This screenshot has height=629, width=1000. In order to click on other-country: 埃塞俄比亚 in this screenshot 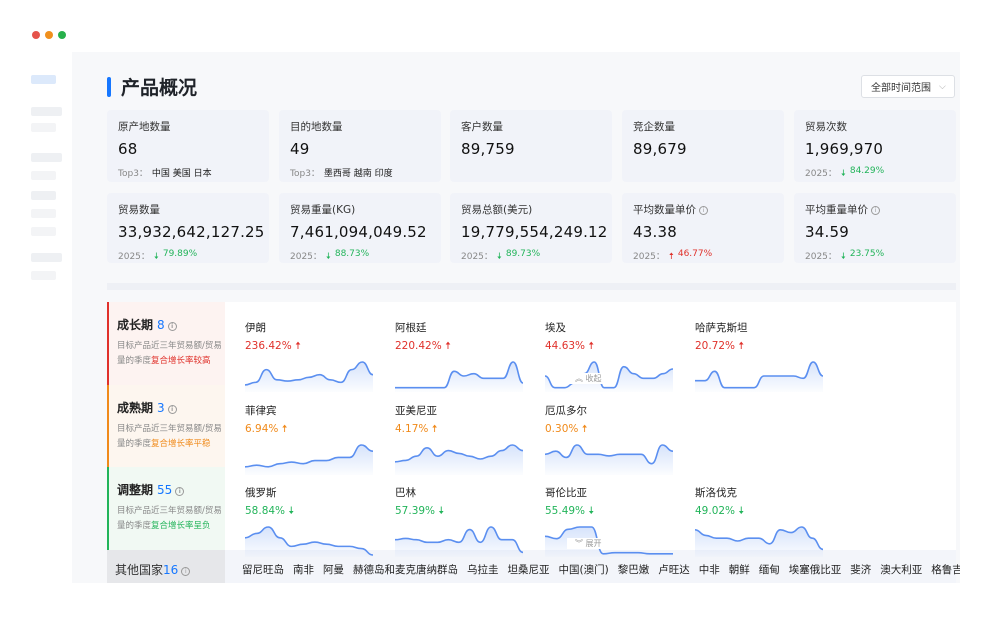, I will do `click(815, 570)`.